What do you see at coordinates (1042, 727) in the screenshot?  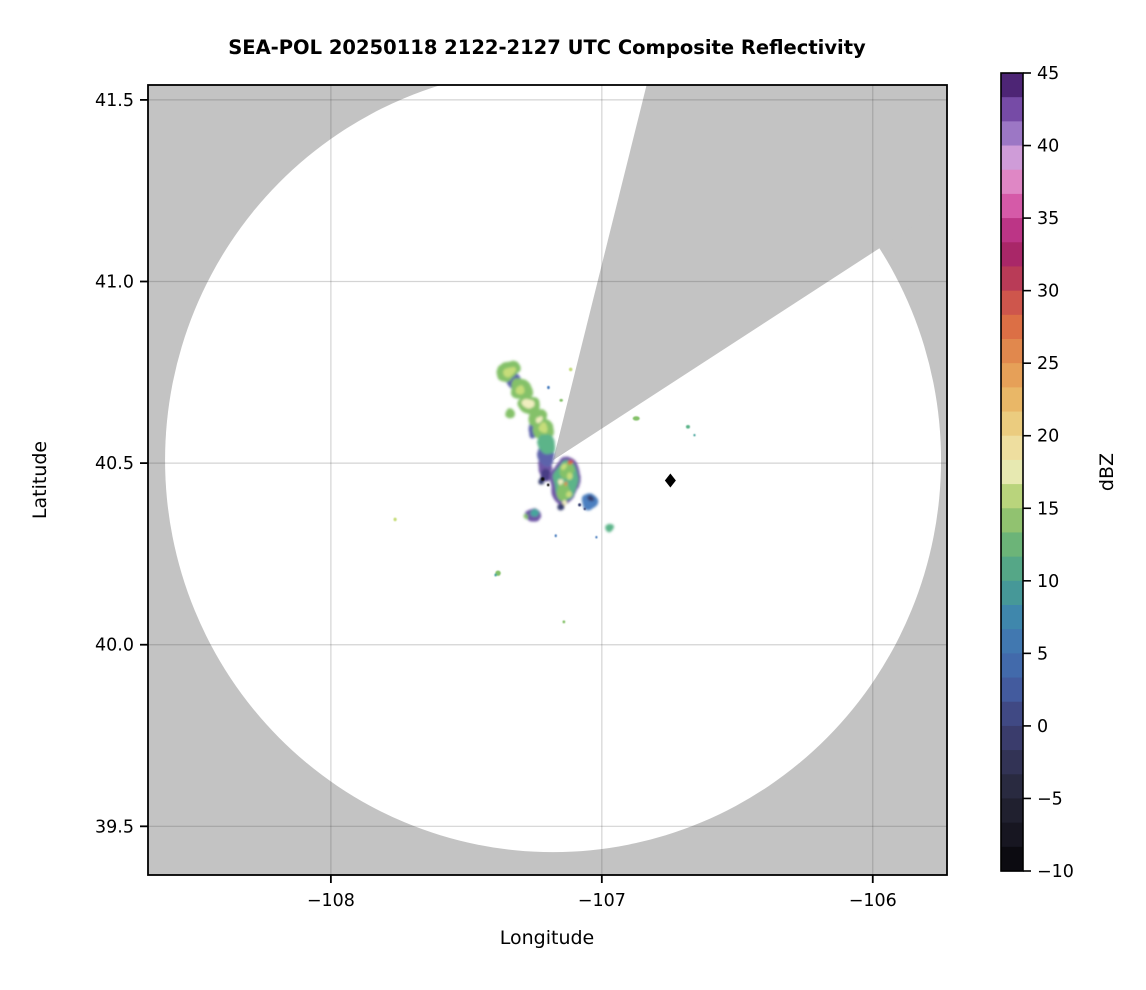 I see `colorbar-tick-label: 0` at bounding box center [1042, 727].